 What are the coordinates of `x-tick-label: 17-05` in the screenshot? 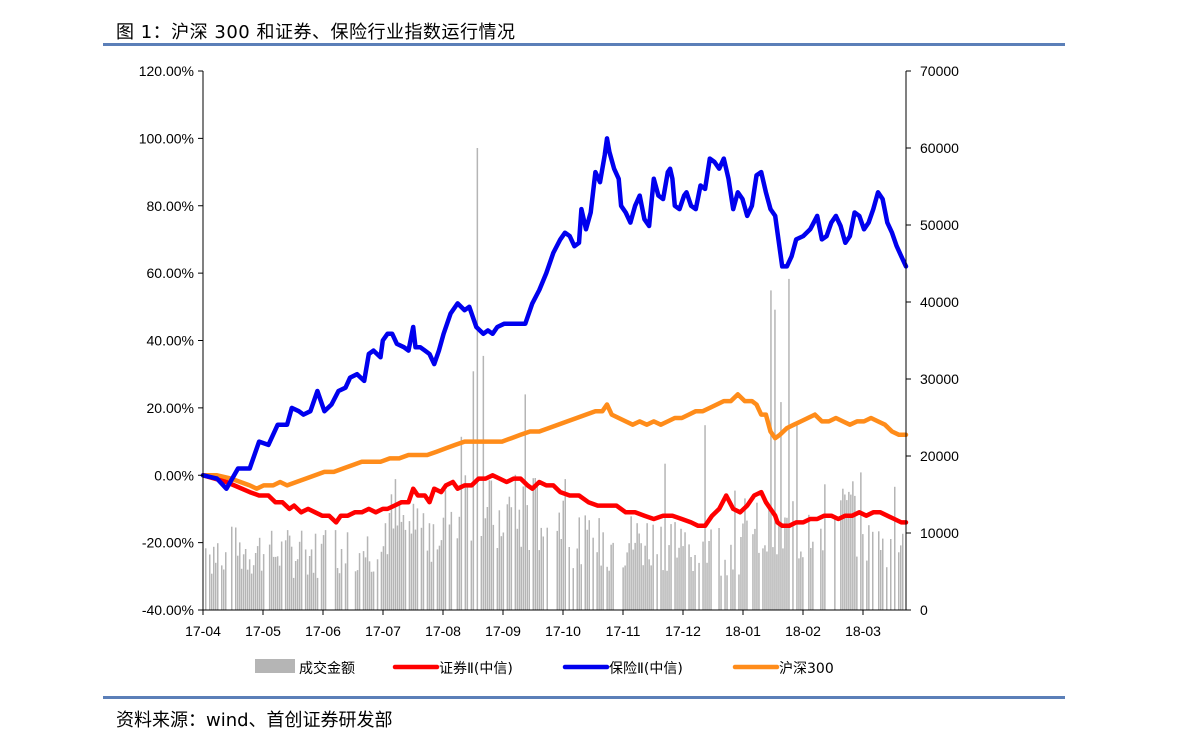 It's located at (263, 631).